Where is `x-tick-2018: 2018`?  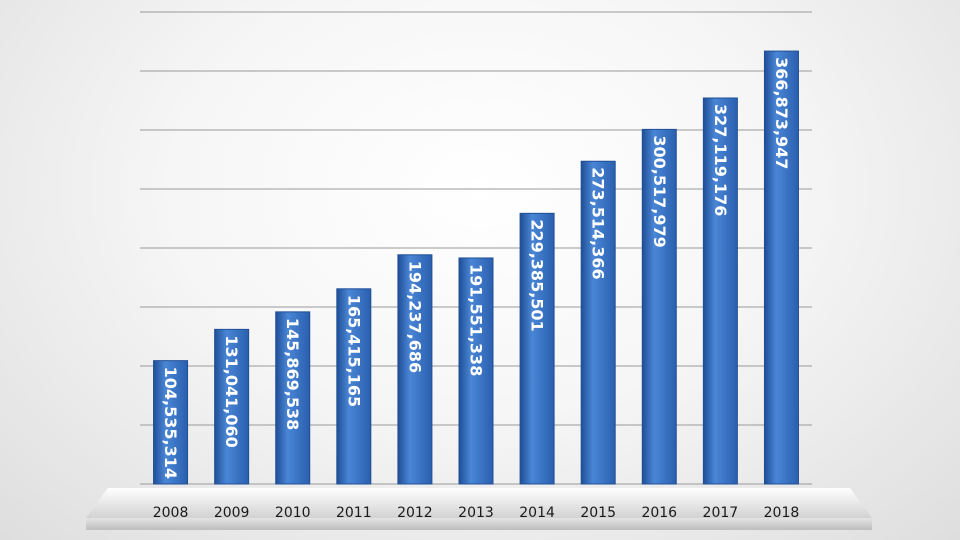
x-tick-2018: 2018 is located at coordinates (782, 513).